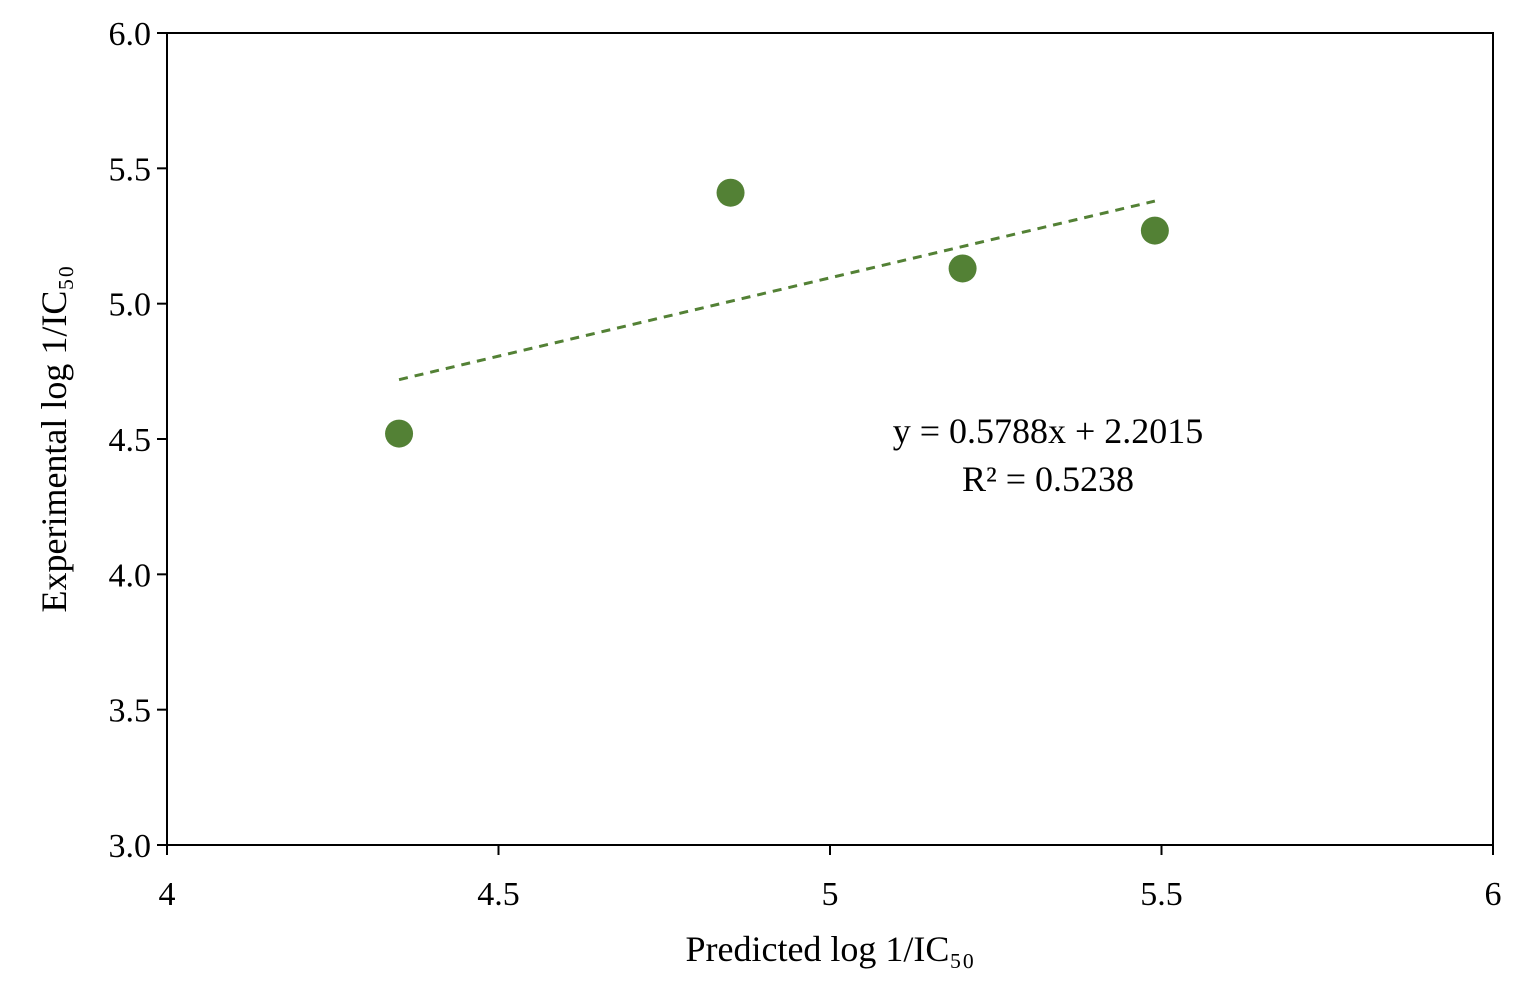  I want to click on y-axis-title: Experimental log 1/IC₅₀, so click(54, 438).